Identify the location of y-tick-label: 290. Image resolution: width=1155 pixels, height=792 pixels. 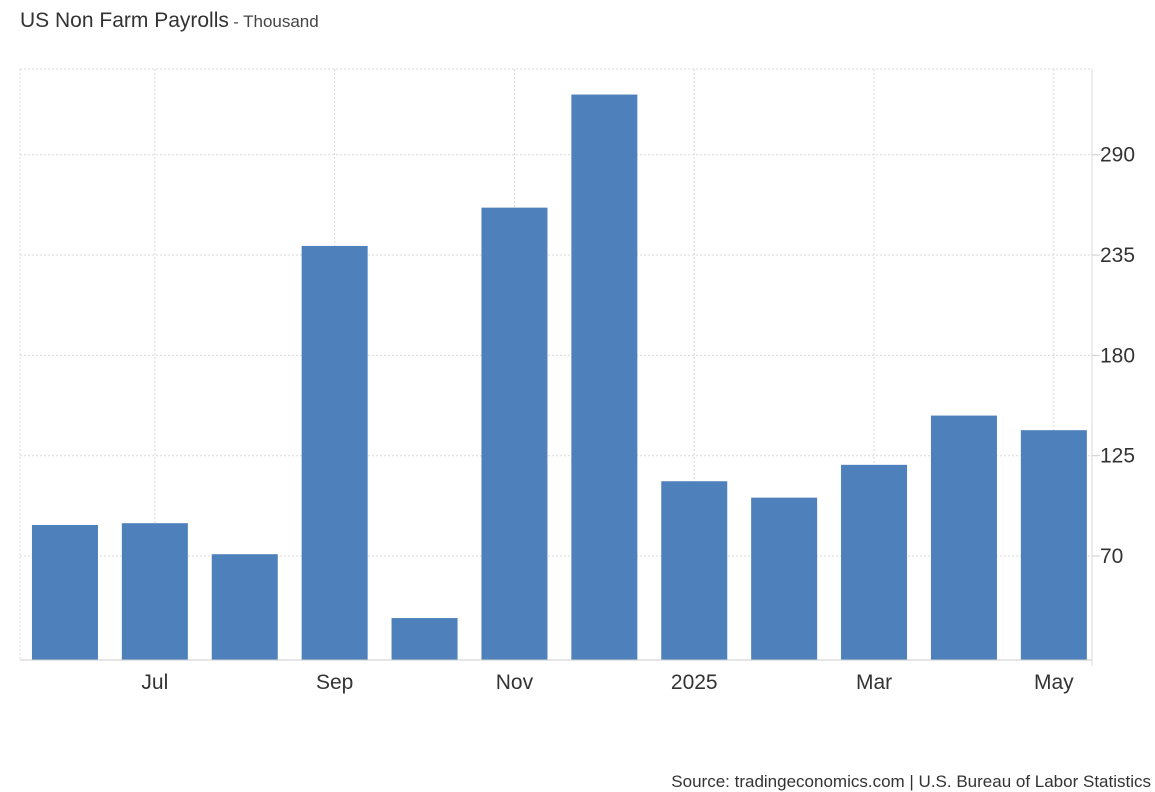
(1117, 155).